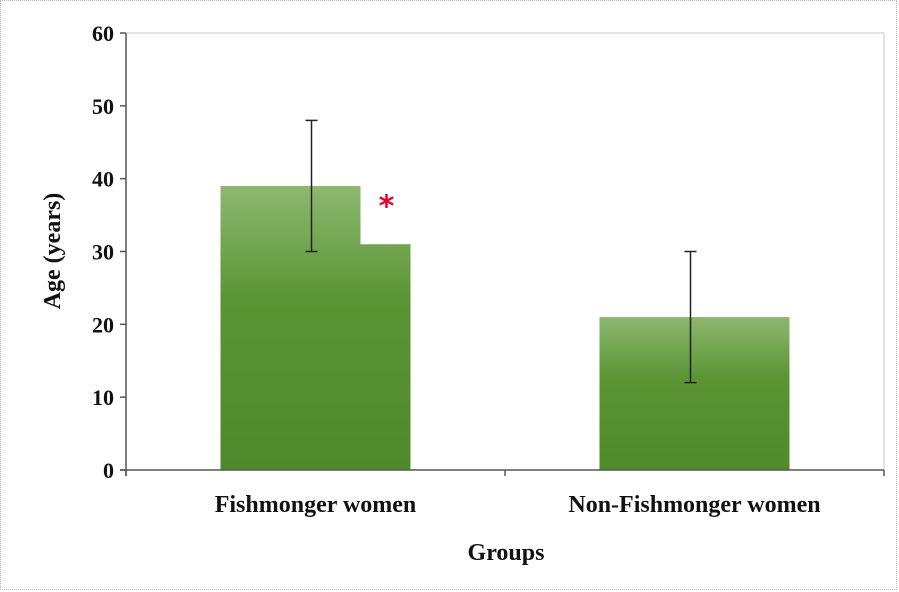 The image size is (899, 592). I want to click on annotation-backdrop, so click(386, 213).